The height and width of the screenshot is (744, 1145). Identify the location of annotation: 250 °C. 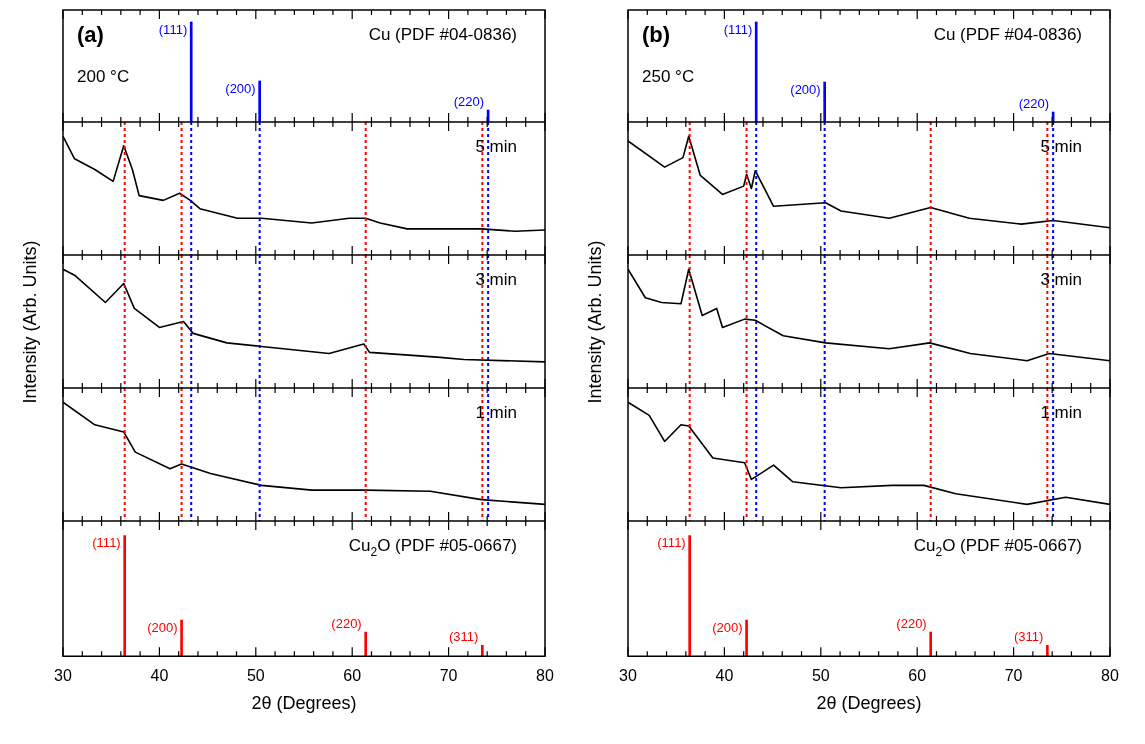
(668, 76).